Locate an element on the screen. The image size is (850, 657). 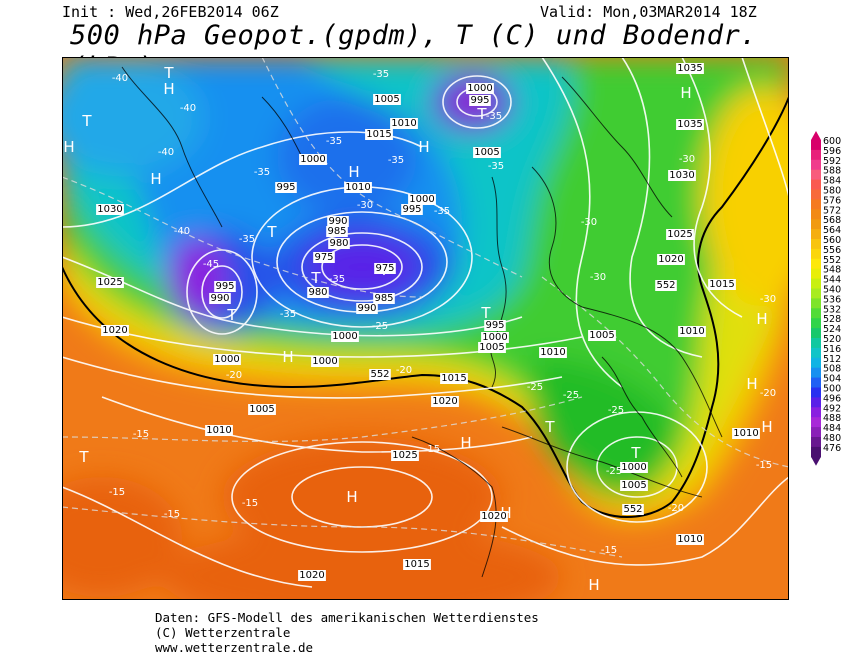
pressure-label: 985 is located at coordinates (337, 231).